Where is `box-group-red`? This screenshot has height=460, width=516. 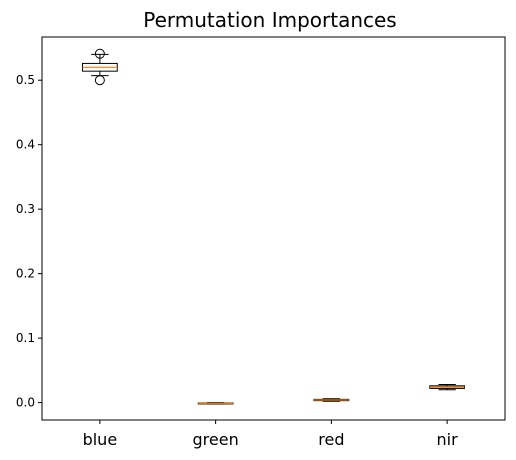
box-group-red is located at coordinates (331, 400).